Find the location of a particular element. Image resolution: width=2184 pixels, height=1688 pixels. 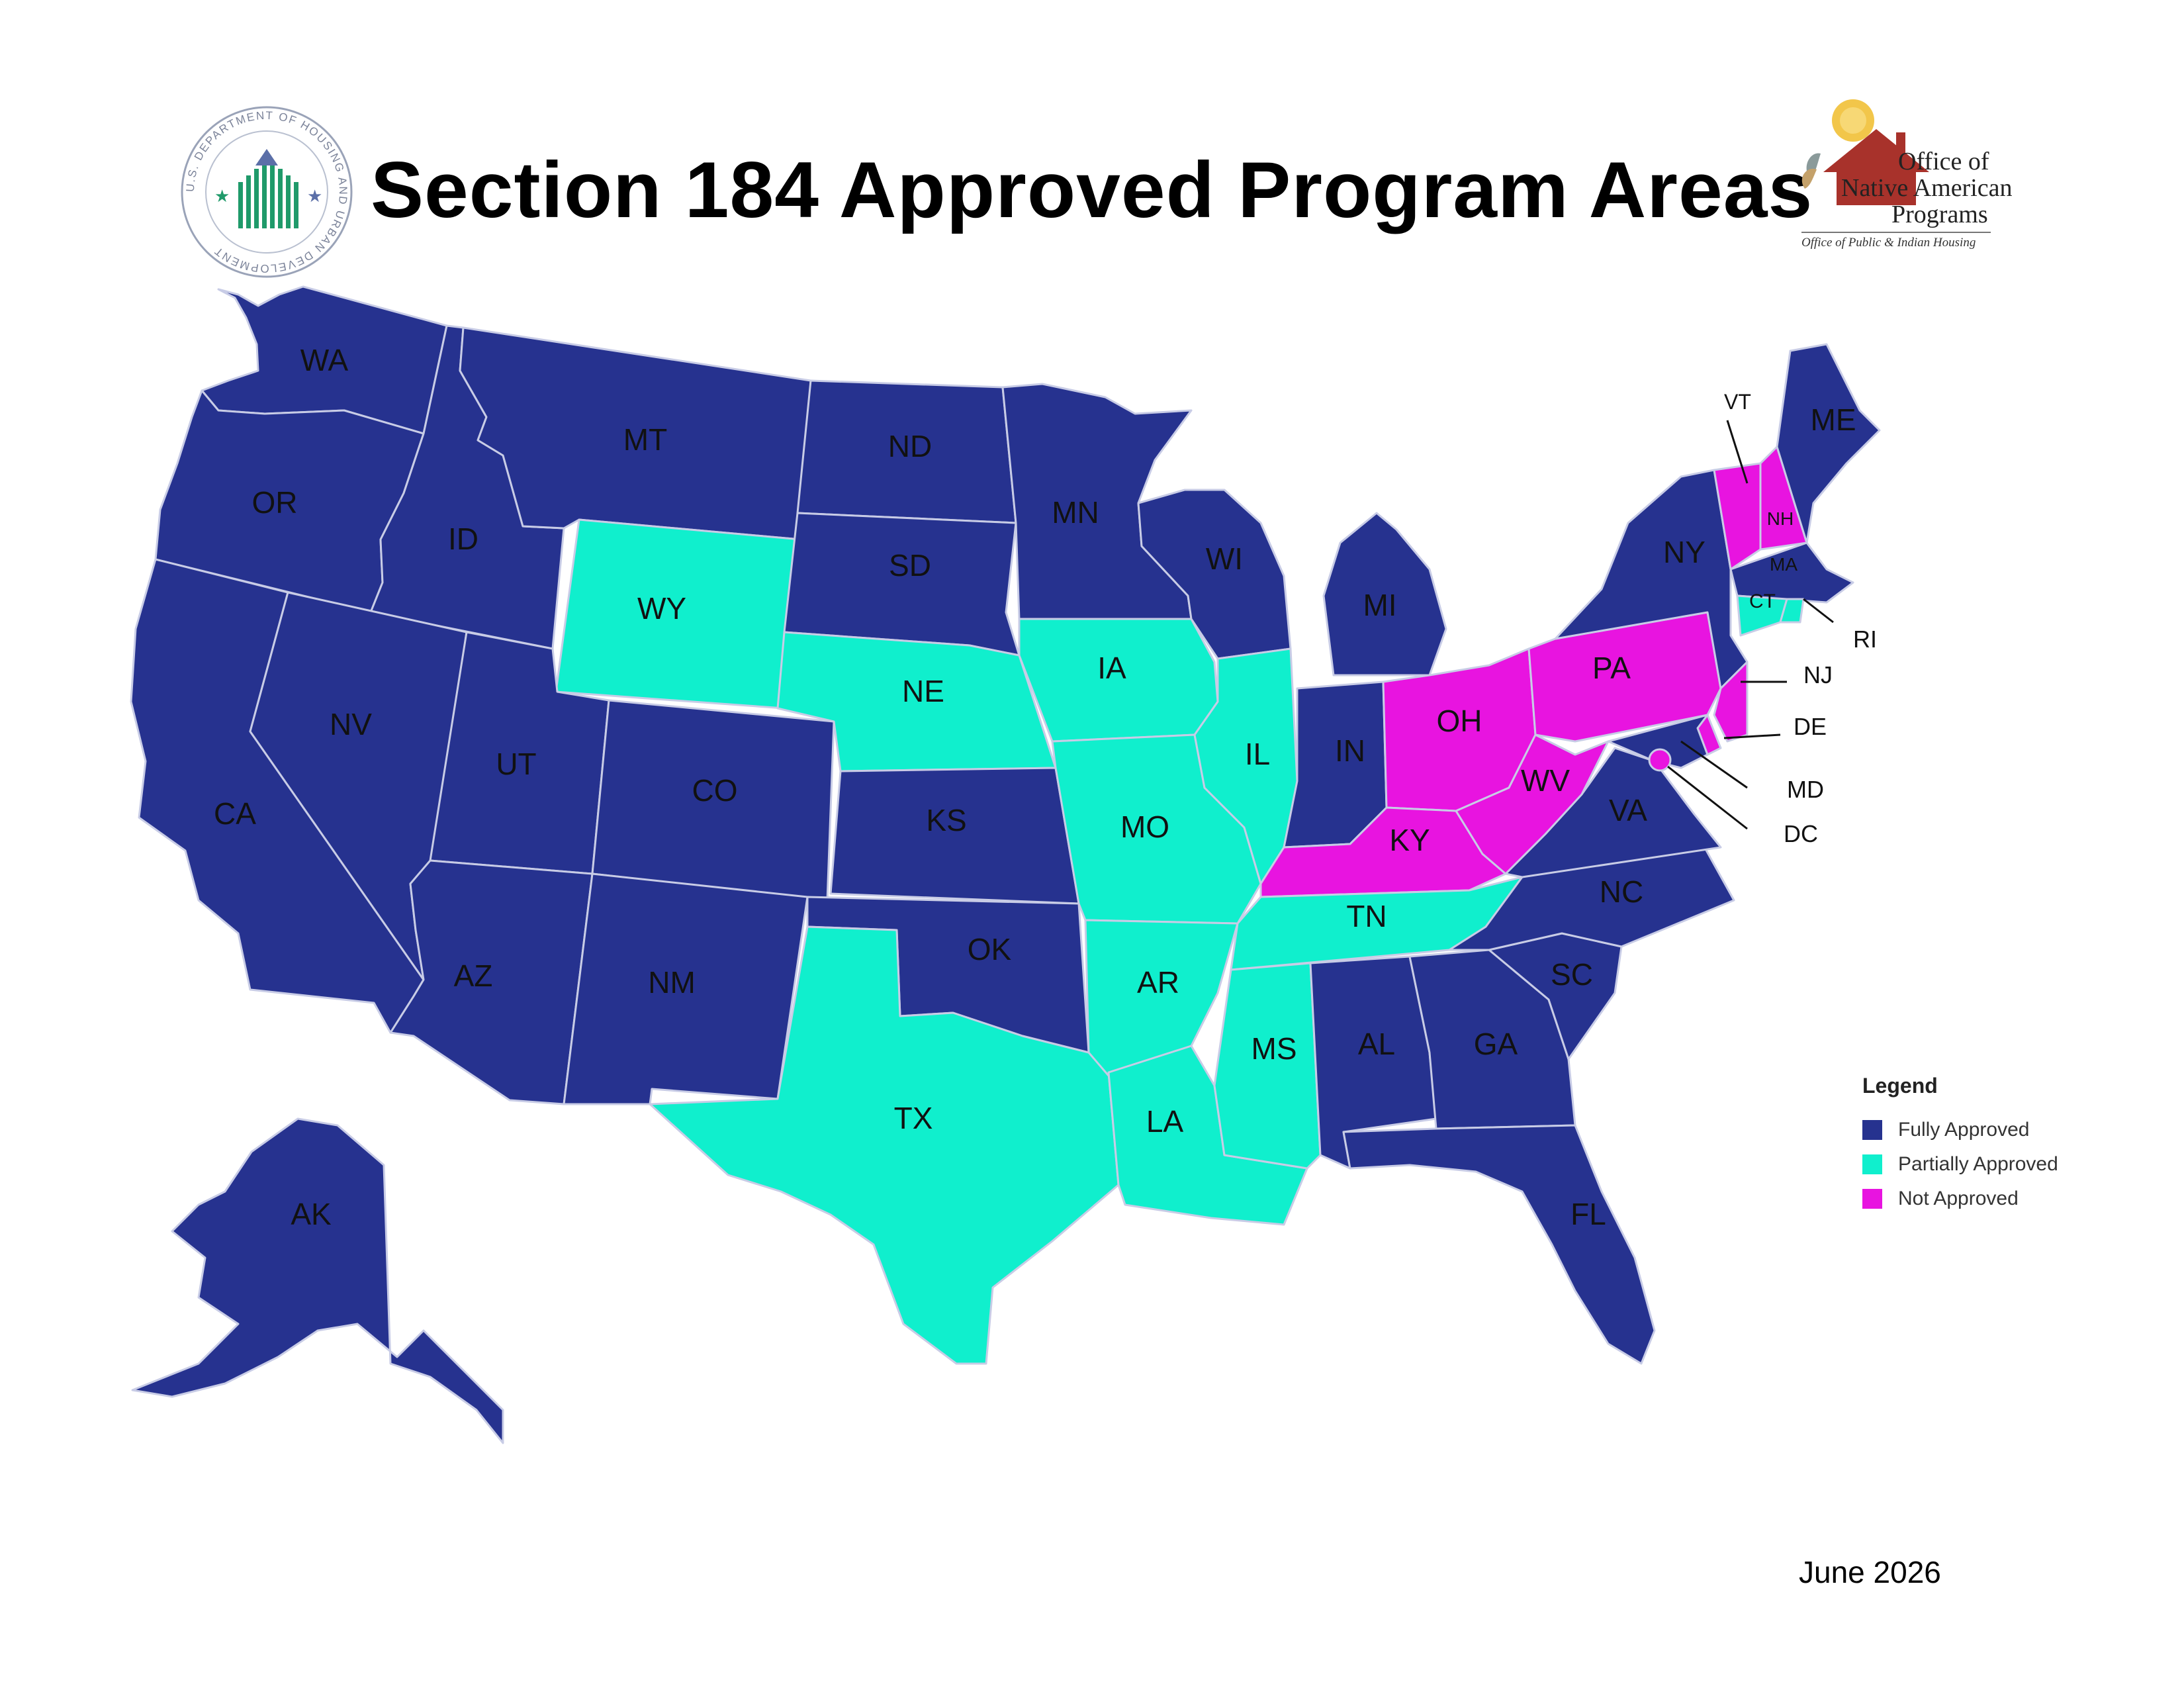

legend-title: Legend is located at coordinates (1900, 1086).